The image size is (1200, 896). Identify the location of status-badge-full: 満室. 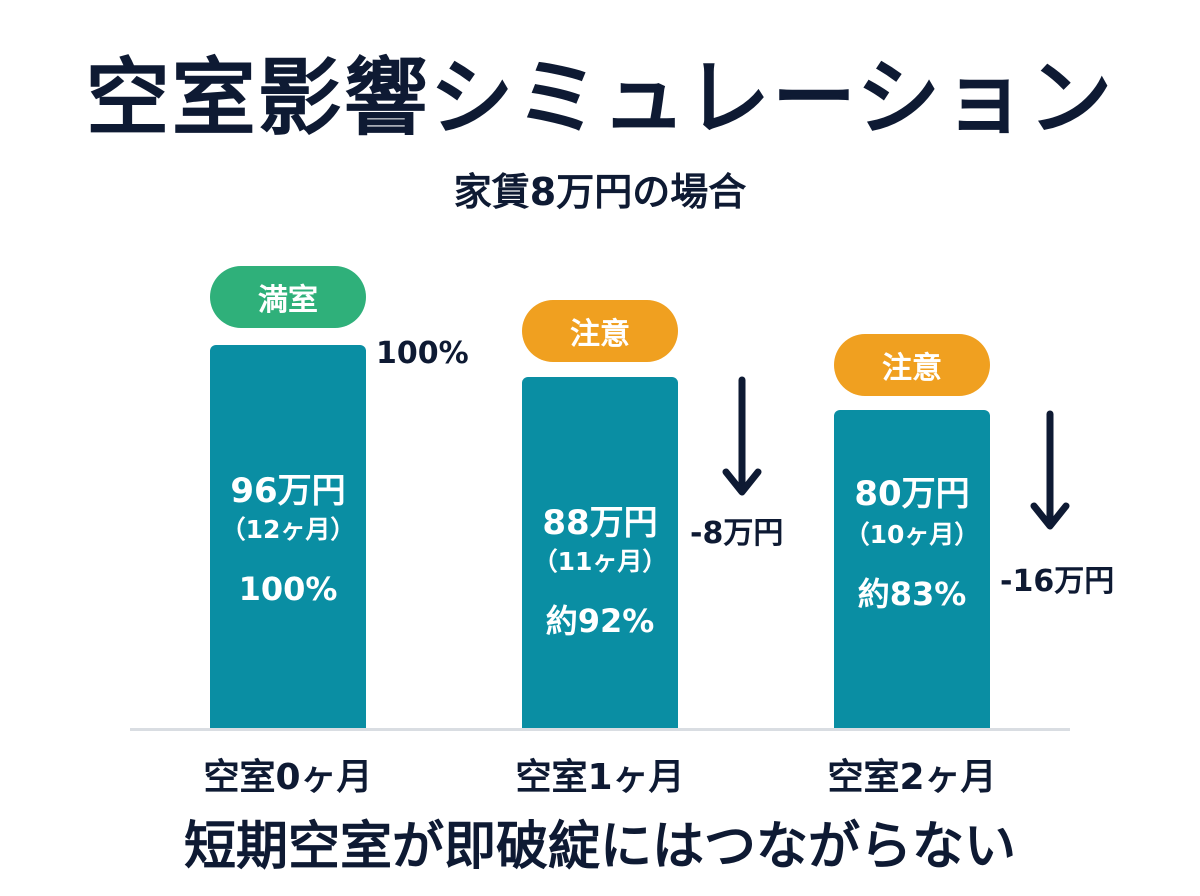
(288, 297).